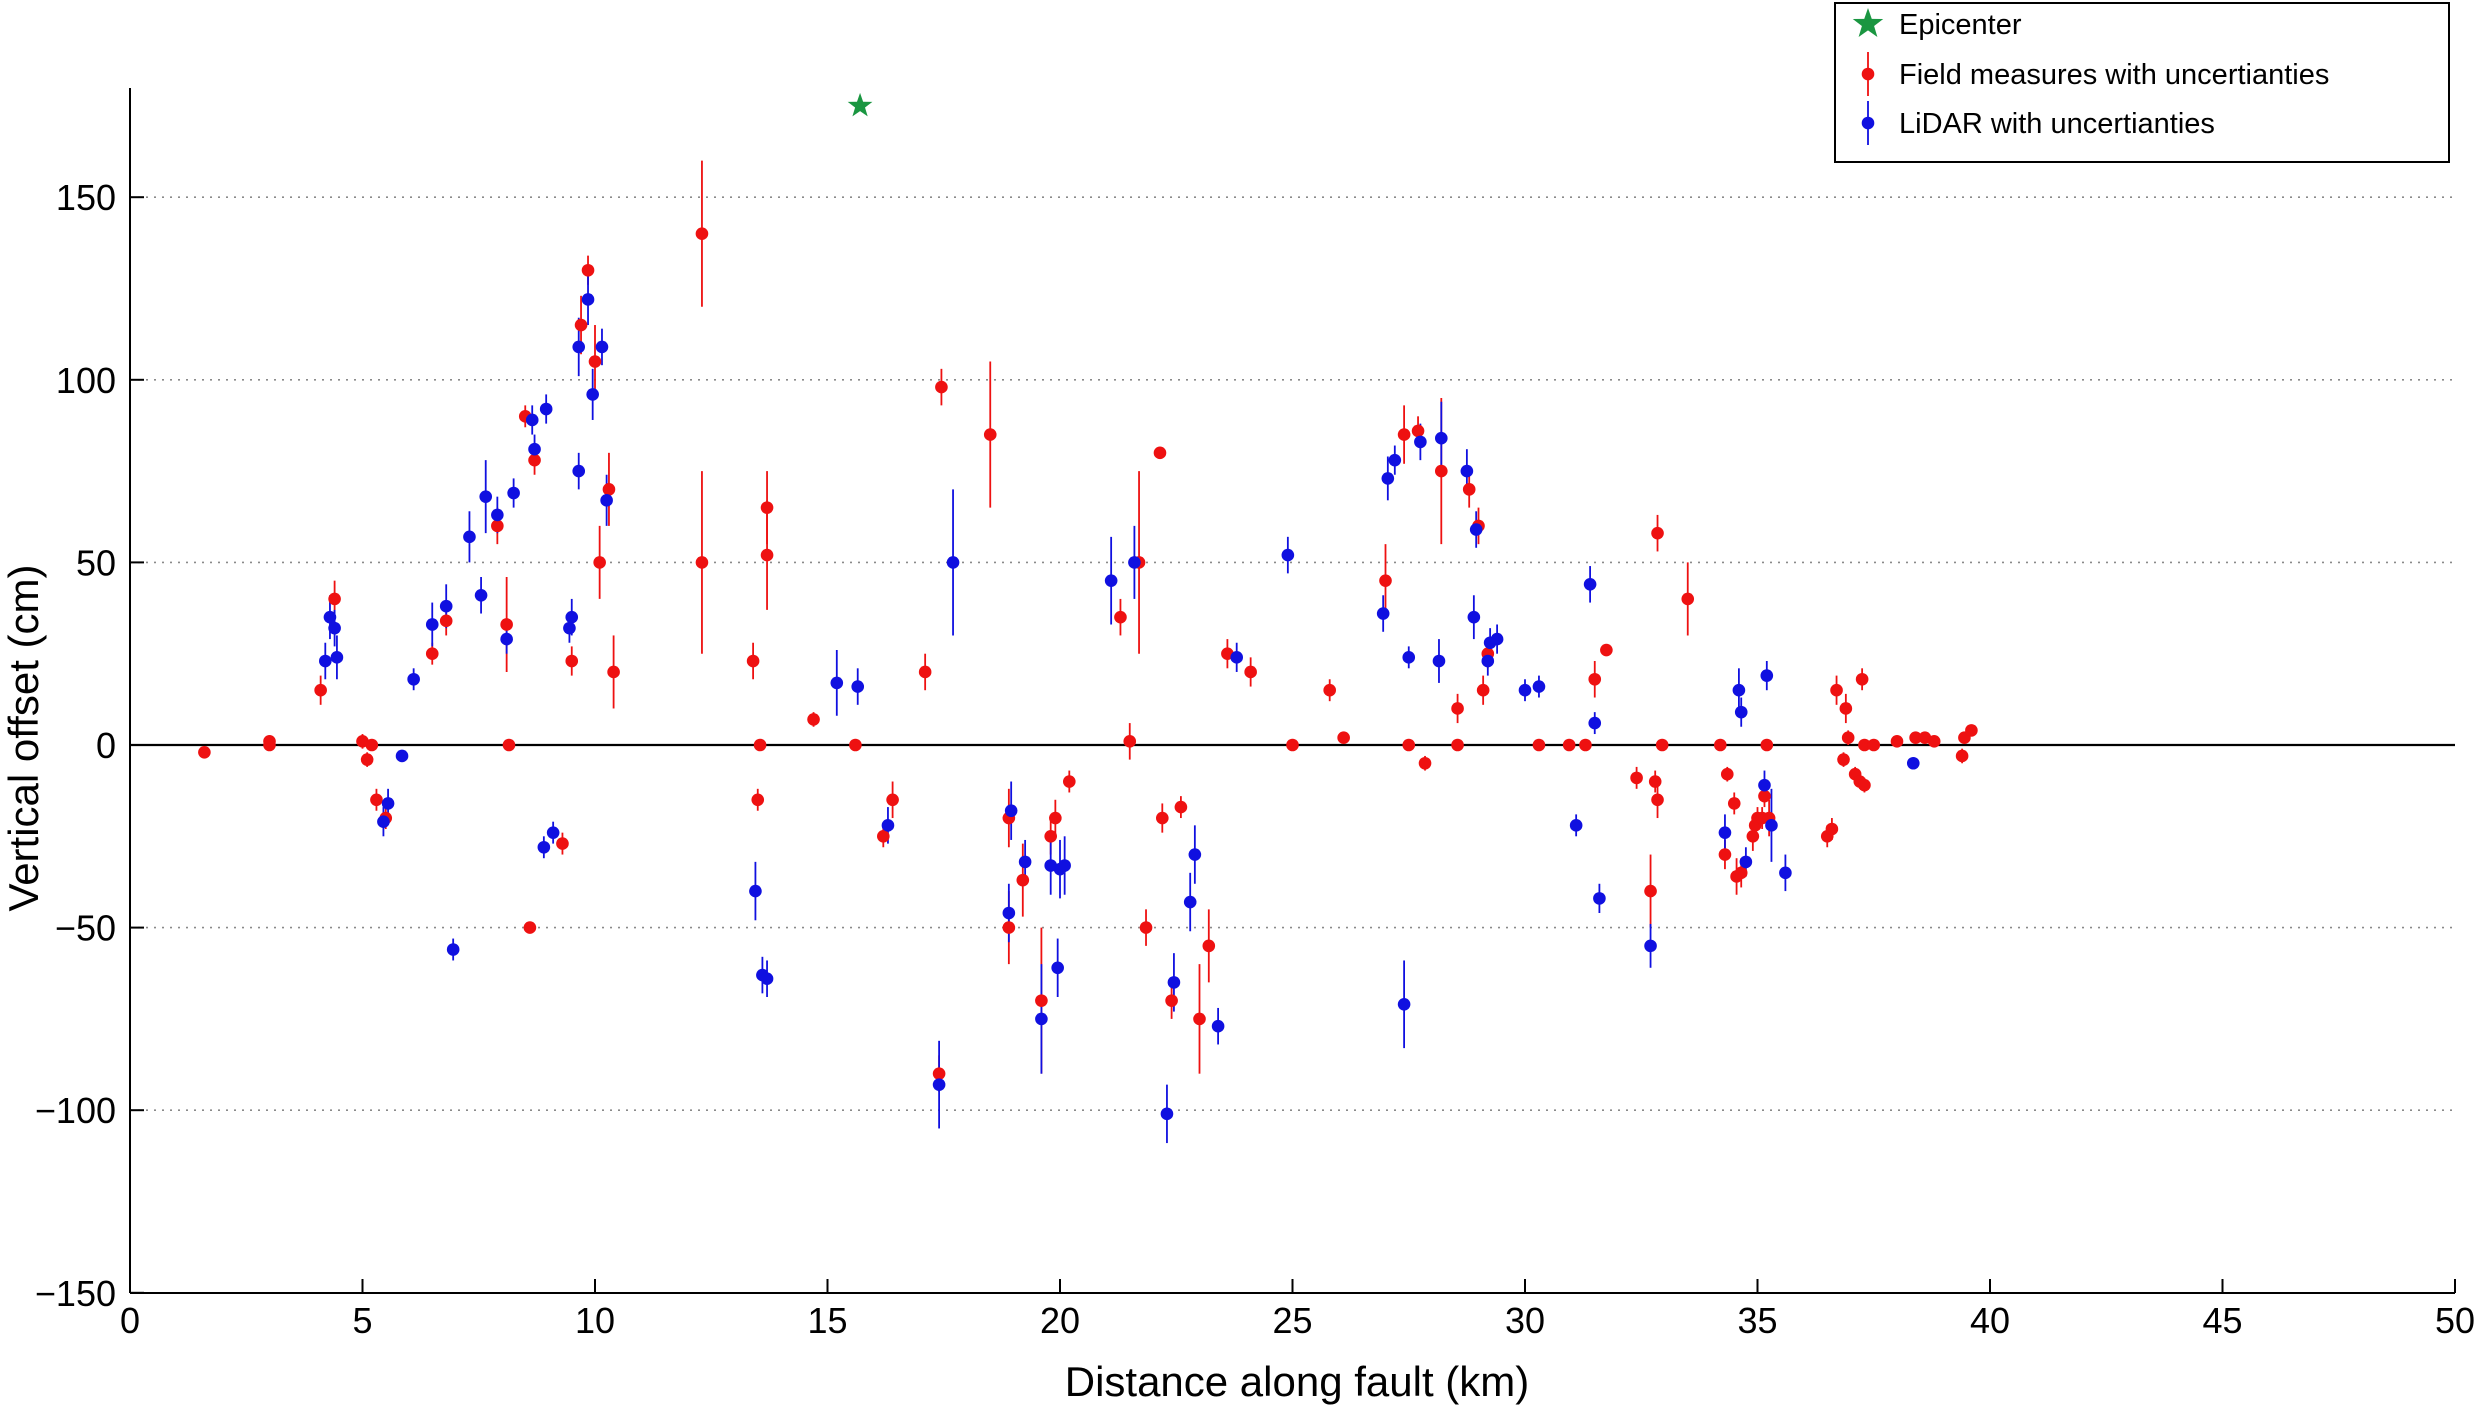 The height and width of the screenshot is (1410, 2475). I want to click on legend-star-icon, so click(1868, 22).